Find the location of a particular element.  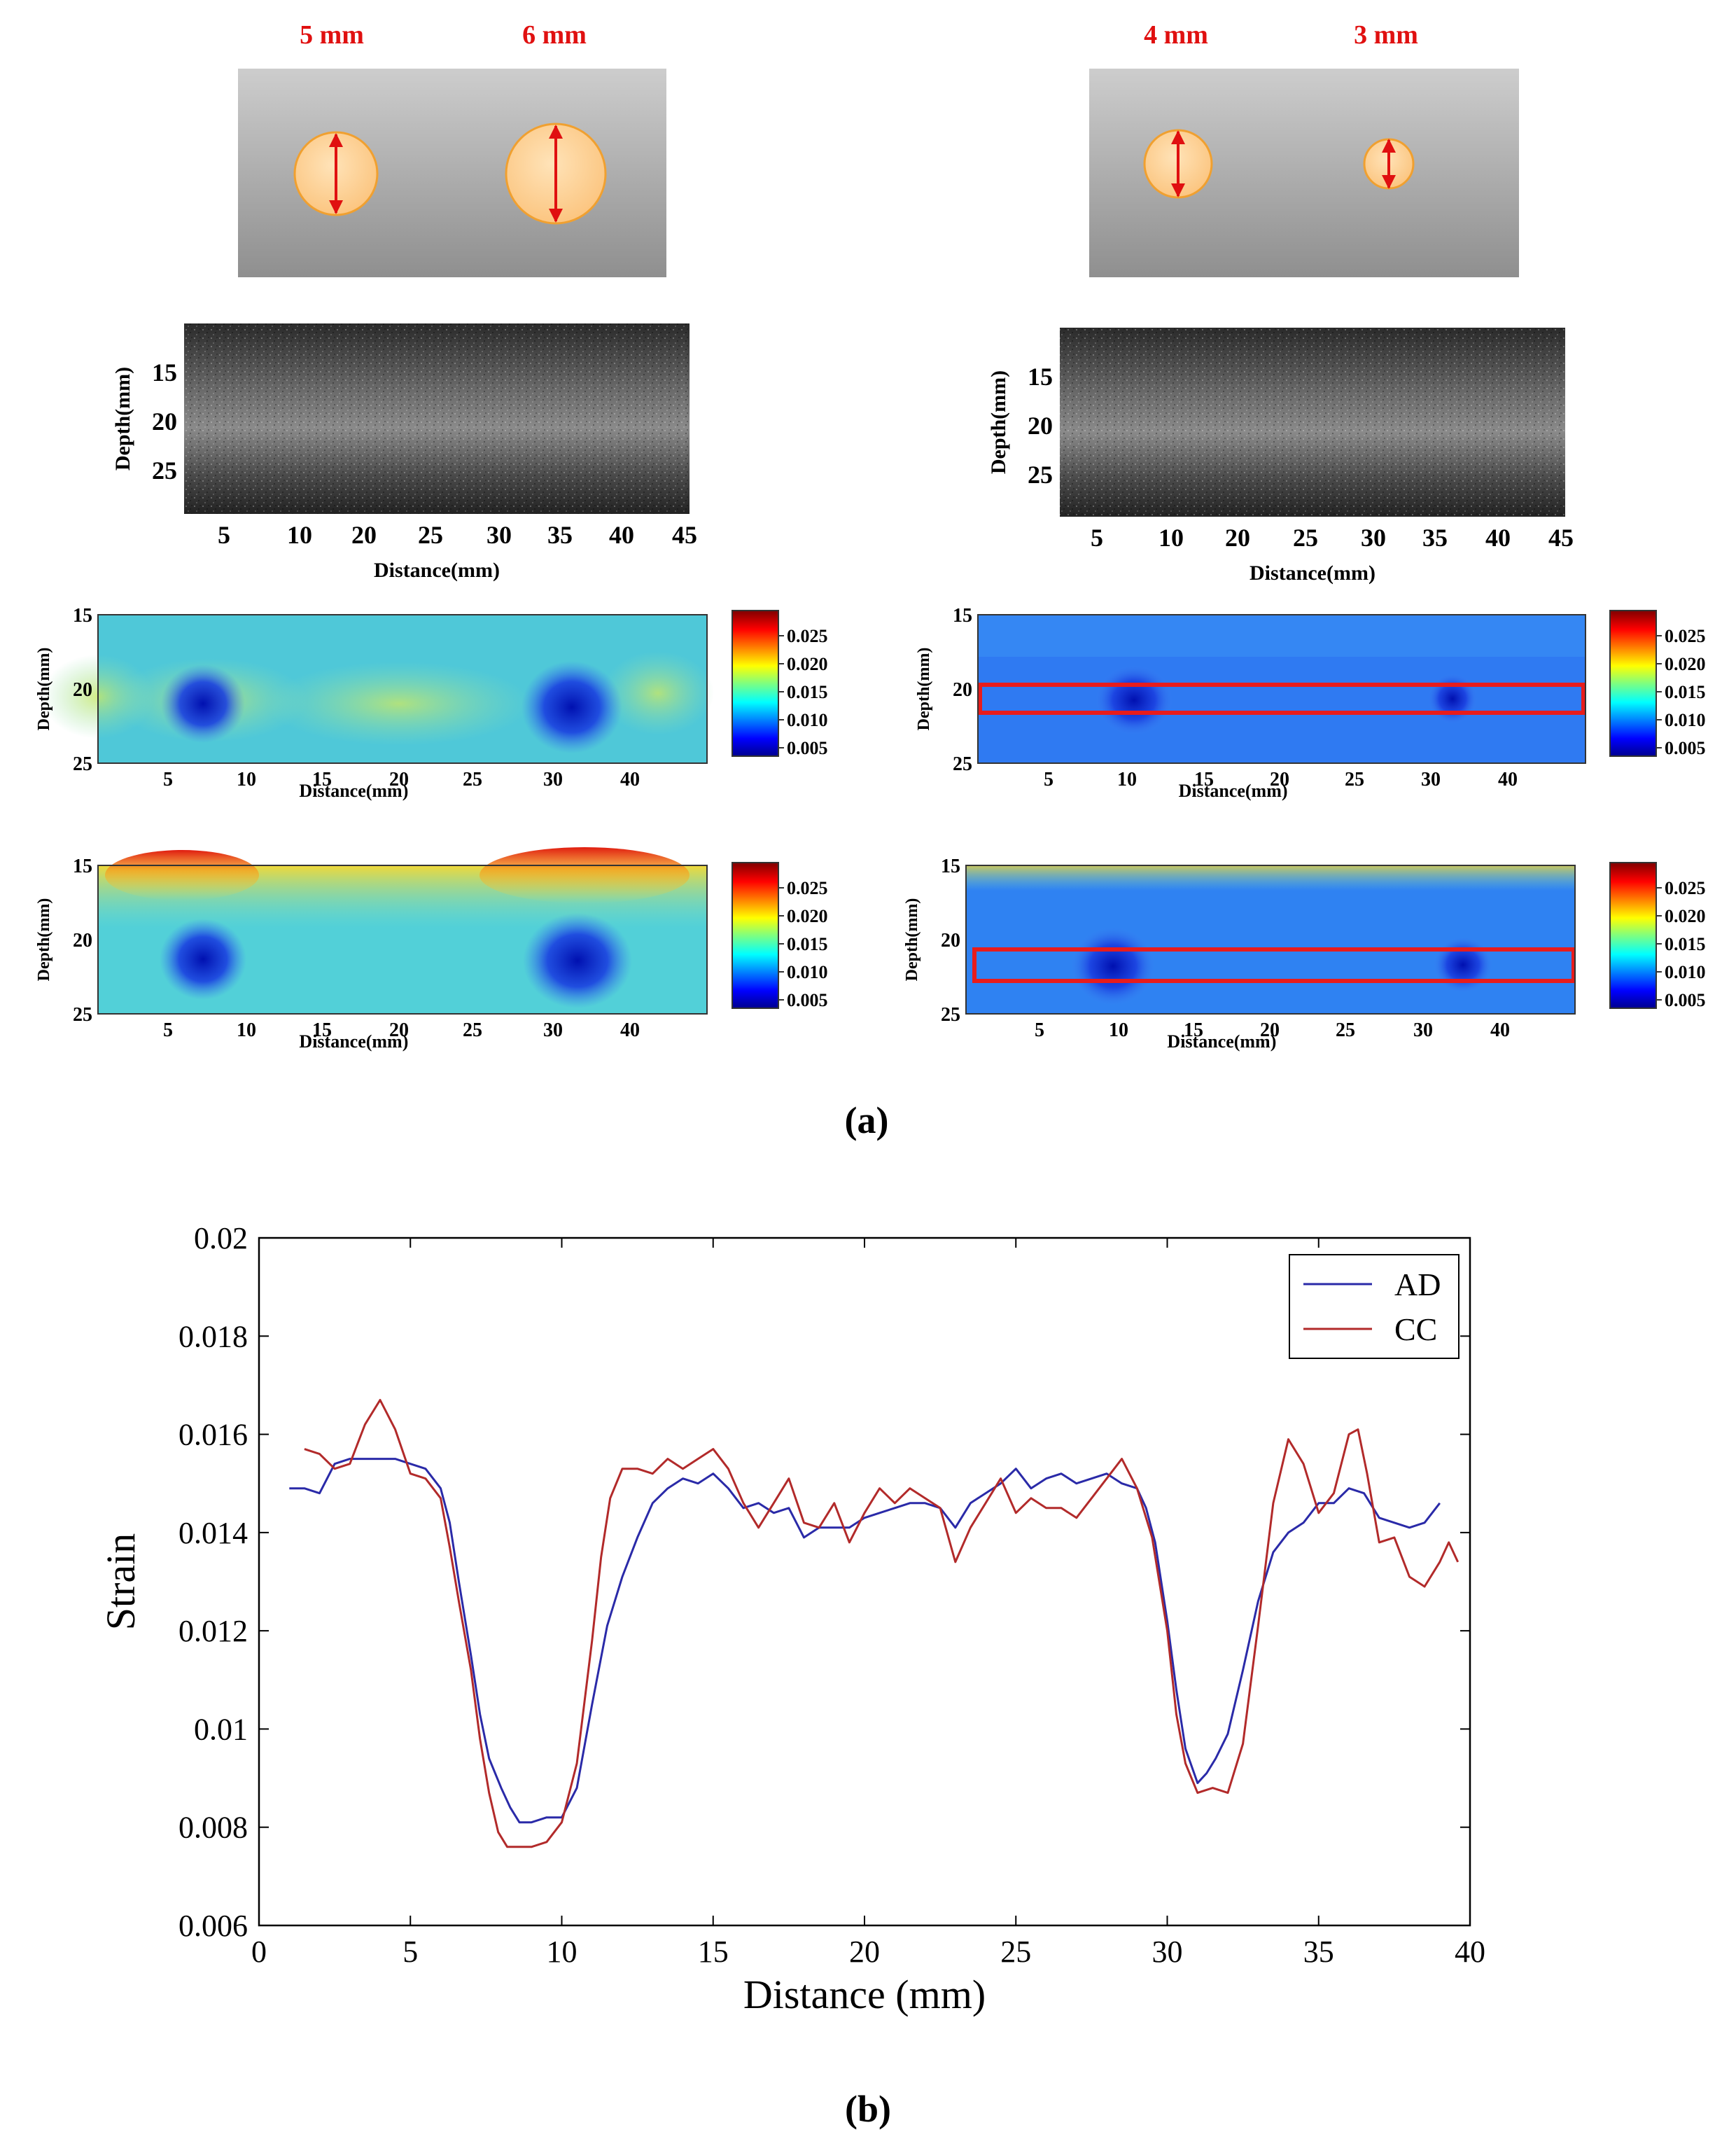

inclusion-label-5mm: 5 mm is located at coordinates (332, 35).